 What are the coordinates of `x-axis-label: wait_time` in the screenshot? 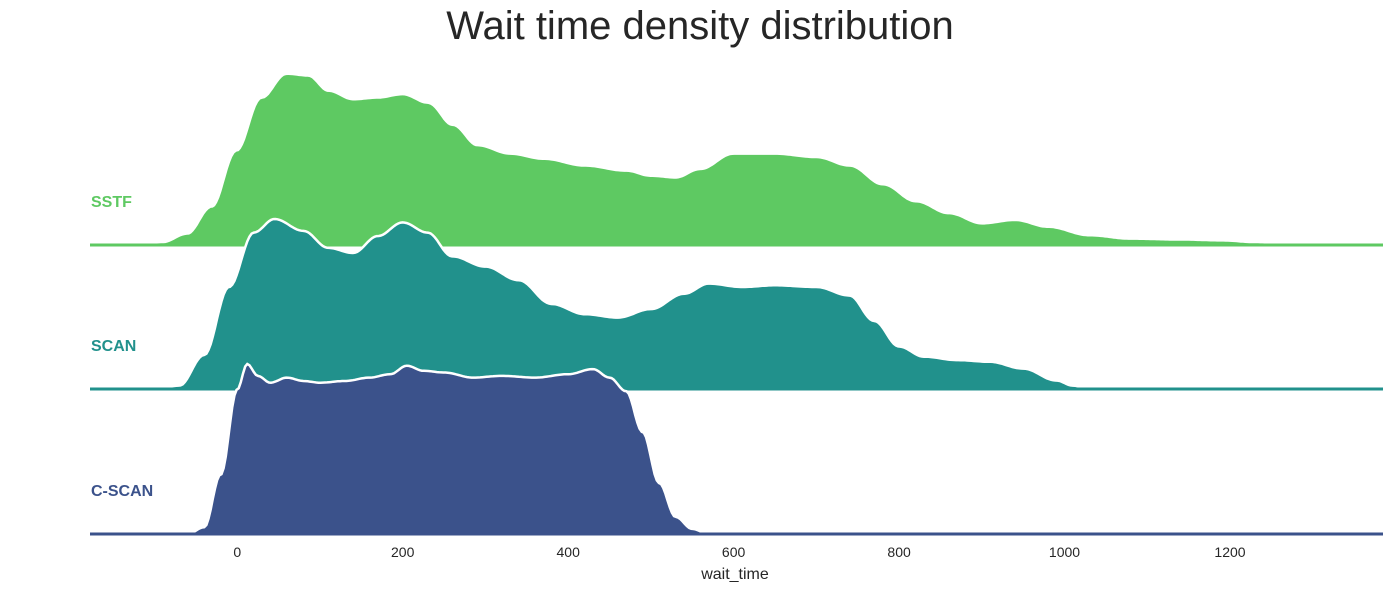 It's located at (734, 574).